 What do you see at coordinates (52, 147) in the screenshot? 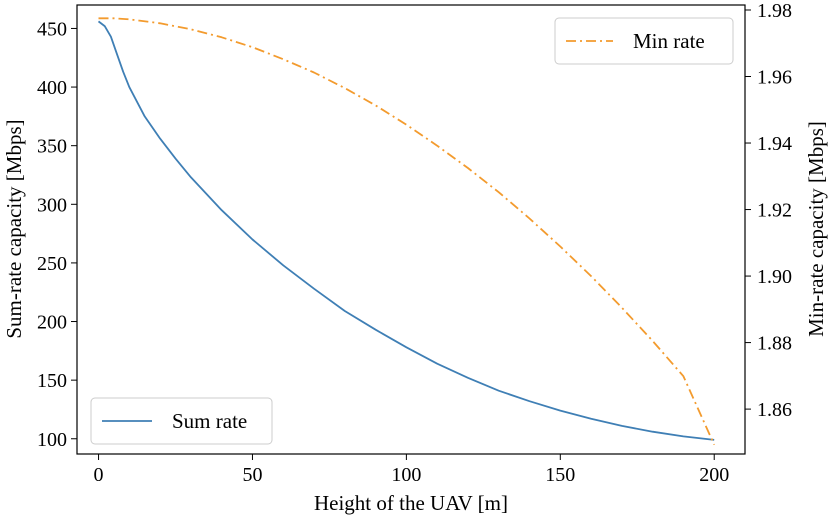
I see `y-left-tick-label: 350` at bounding box center [52, 147].